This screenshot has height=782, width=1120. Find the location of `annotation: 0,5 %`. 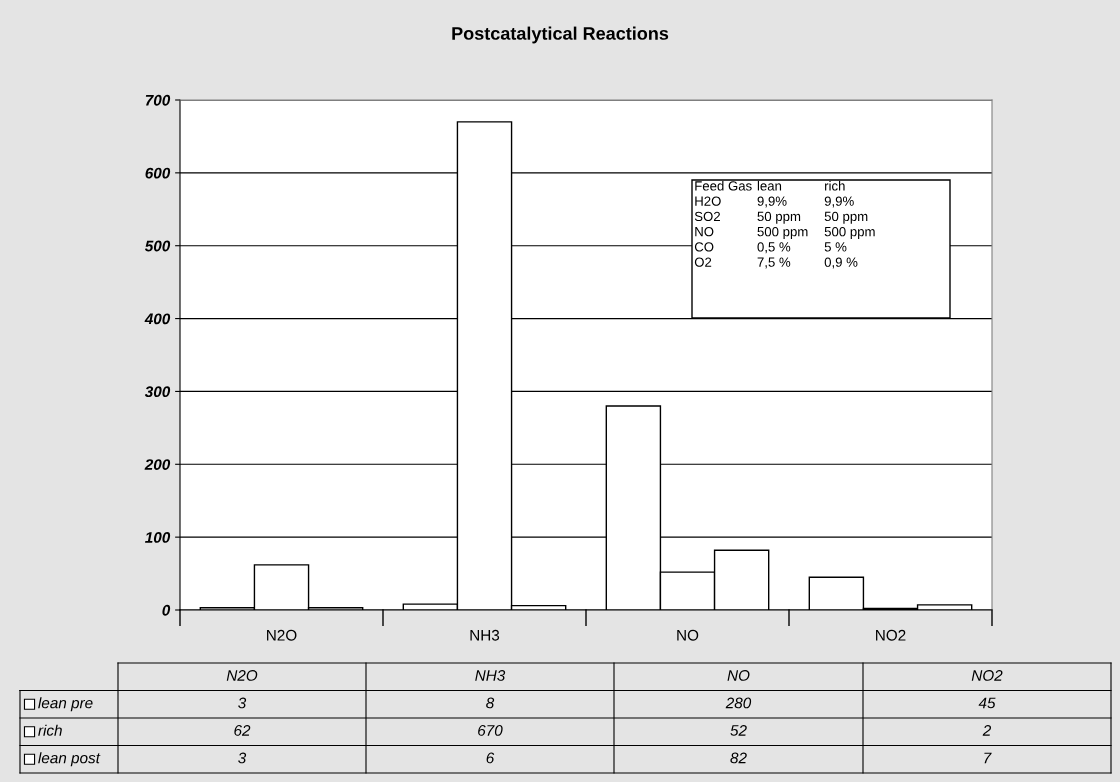

annotation: 0,5 % is located at coordinates (774, 248).